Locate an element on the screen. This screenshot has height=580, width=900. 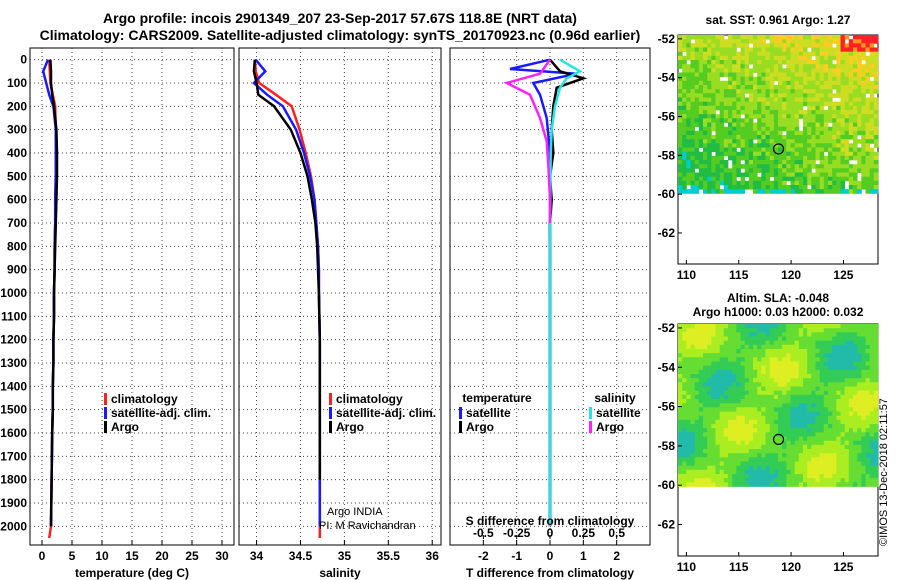
sst_map-xtick-label: 125 is located at coordinates (843, 275).